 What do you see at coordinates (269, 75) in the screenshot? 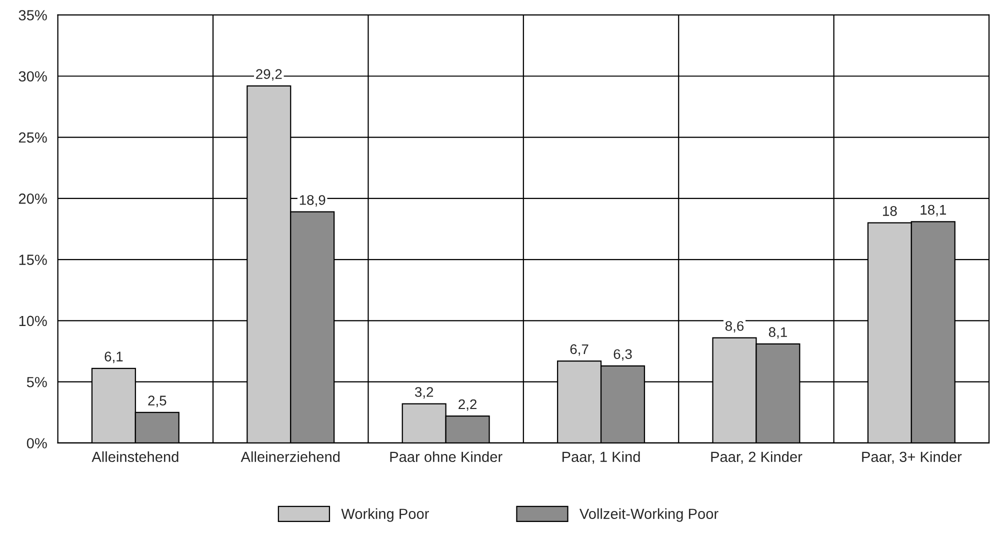
I see `data-label: 29,2` at bounding box center [269, 75].